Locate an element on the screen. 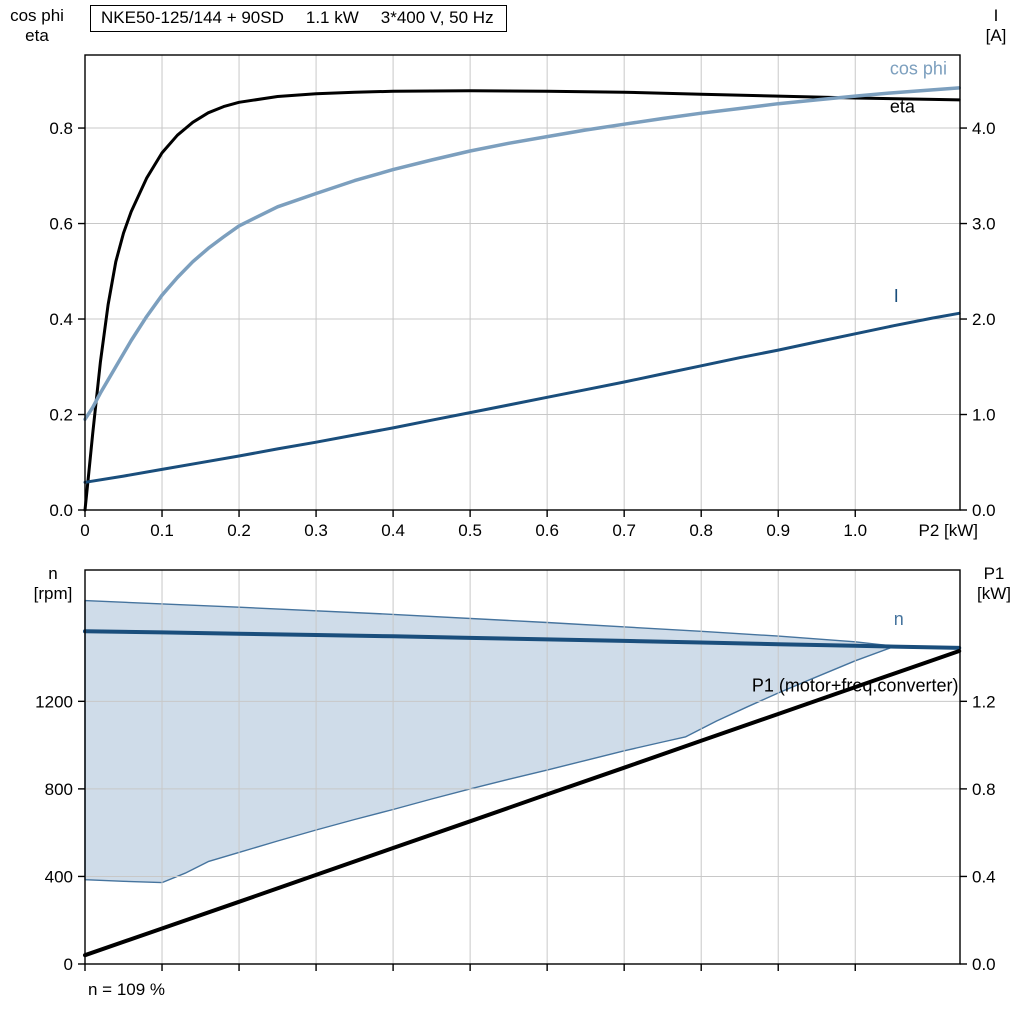 This screenshot has width=1024, height=1024. left-axis-tick-label: 0 is located at coordinates (68, 964).